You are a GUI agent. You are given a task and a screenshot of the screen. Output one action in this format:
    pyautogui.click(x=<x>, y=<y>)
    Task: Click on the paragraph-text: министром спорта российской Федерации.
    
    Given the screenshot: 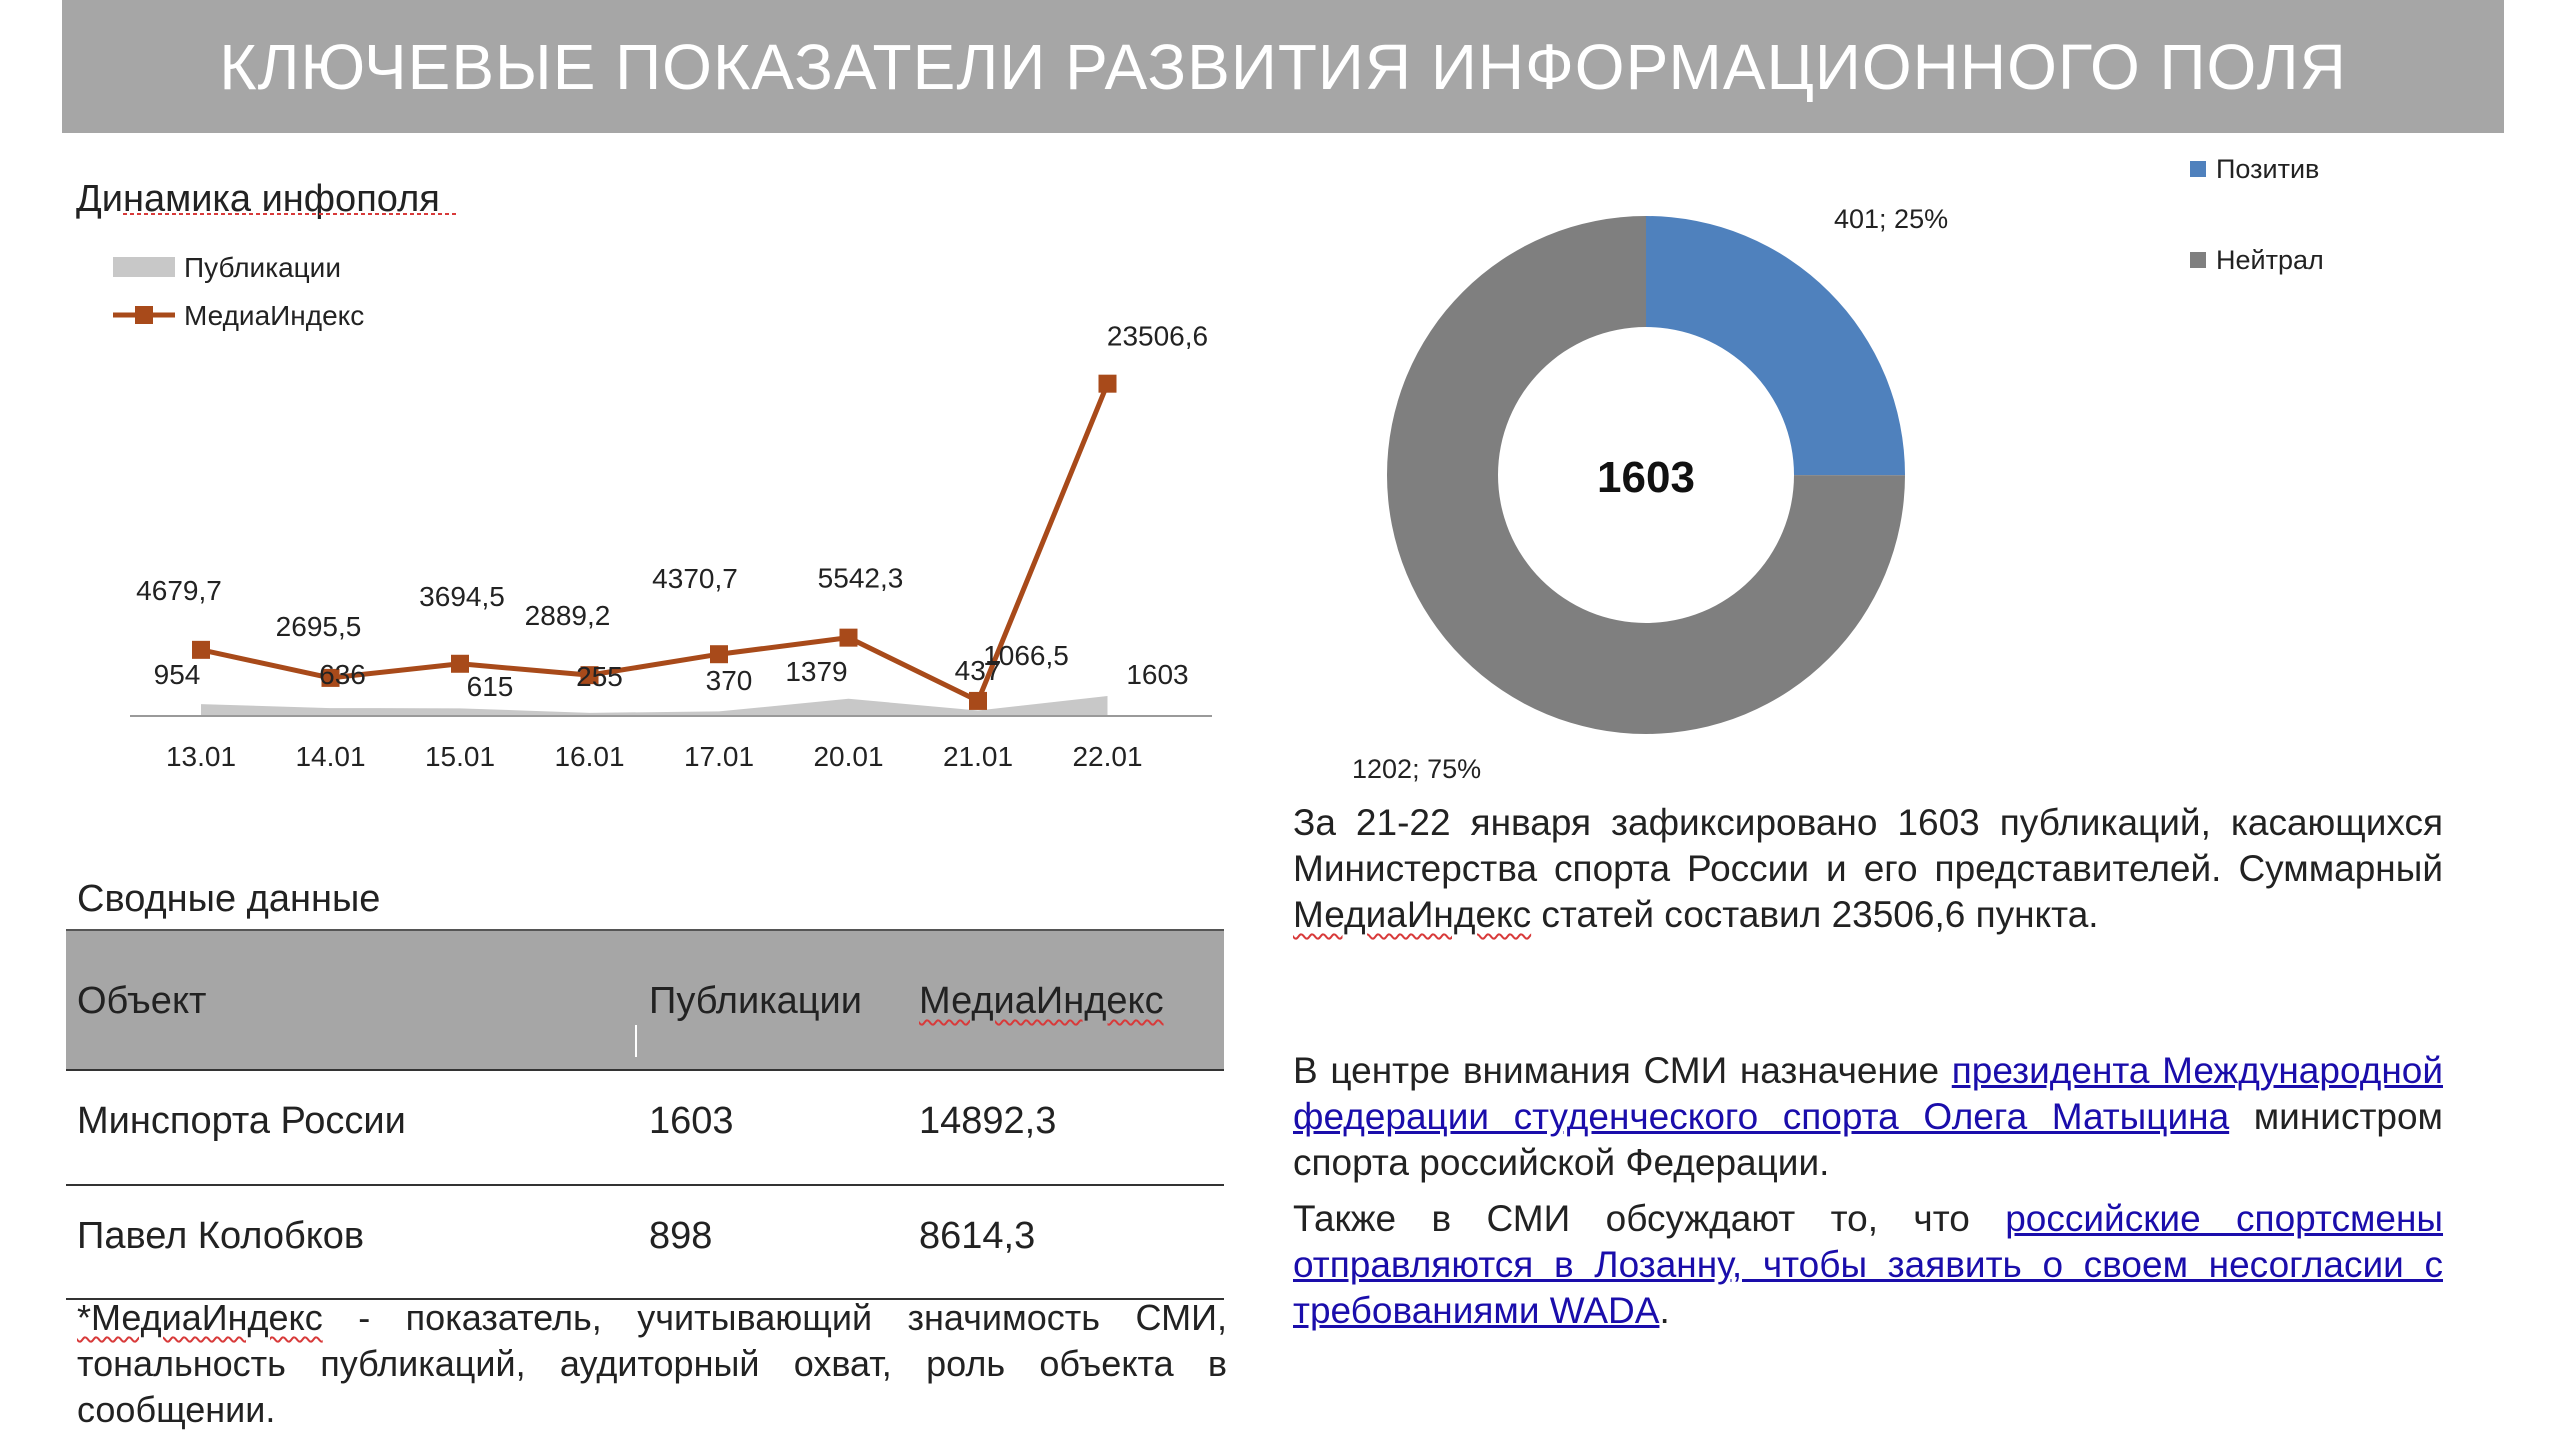 What is the action you would take?
    pyautogui.click(x=1868, y=1139)
    